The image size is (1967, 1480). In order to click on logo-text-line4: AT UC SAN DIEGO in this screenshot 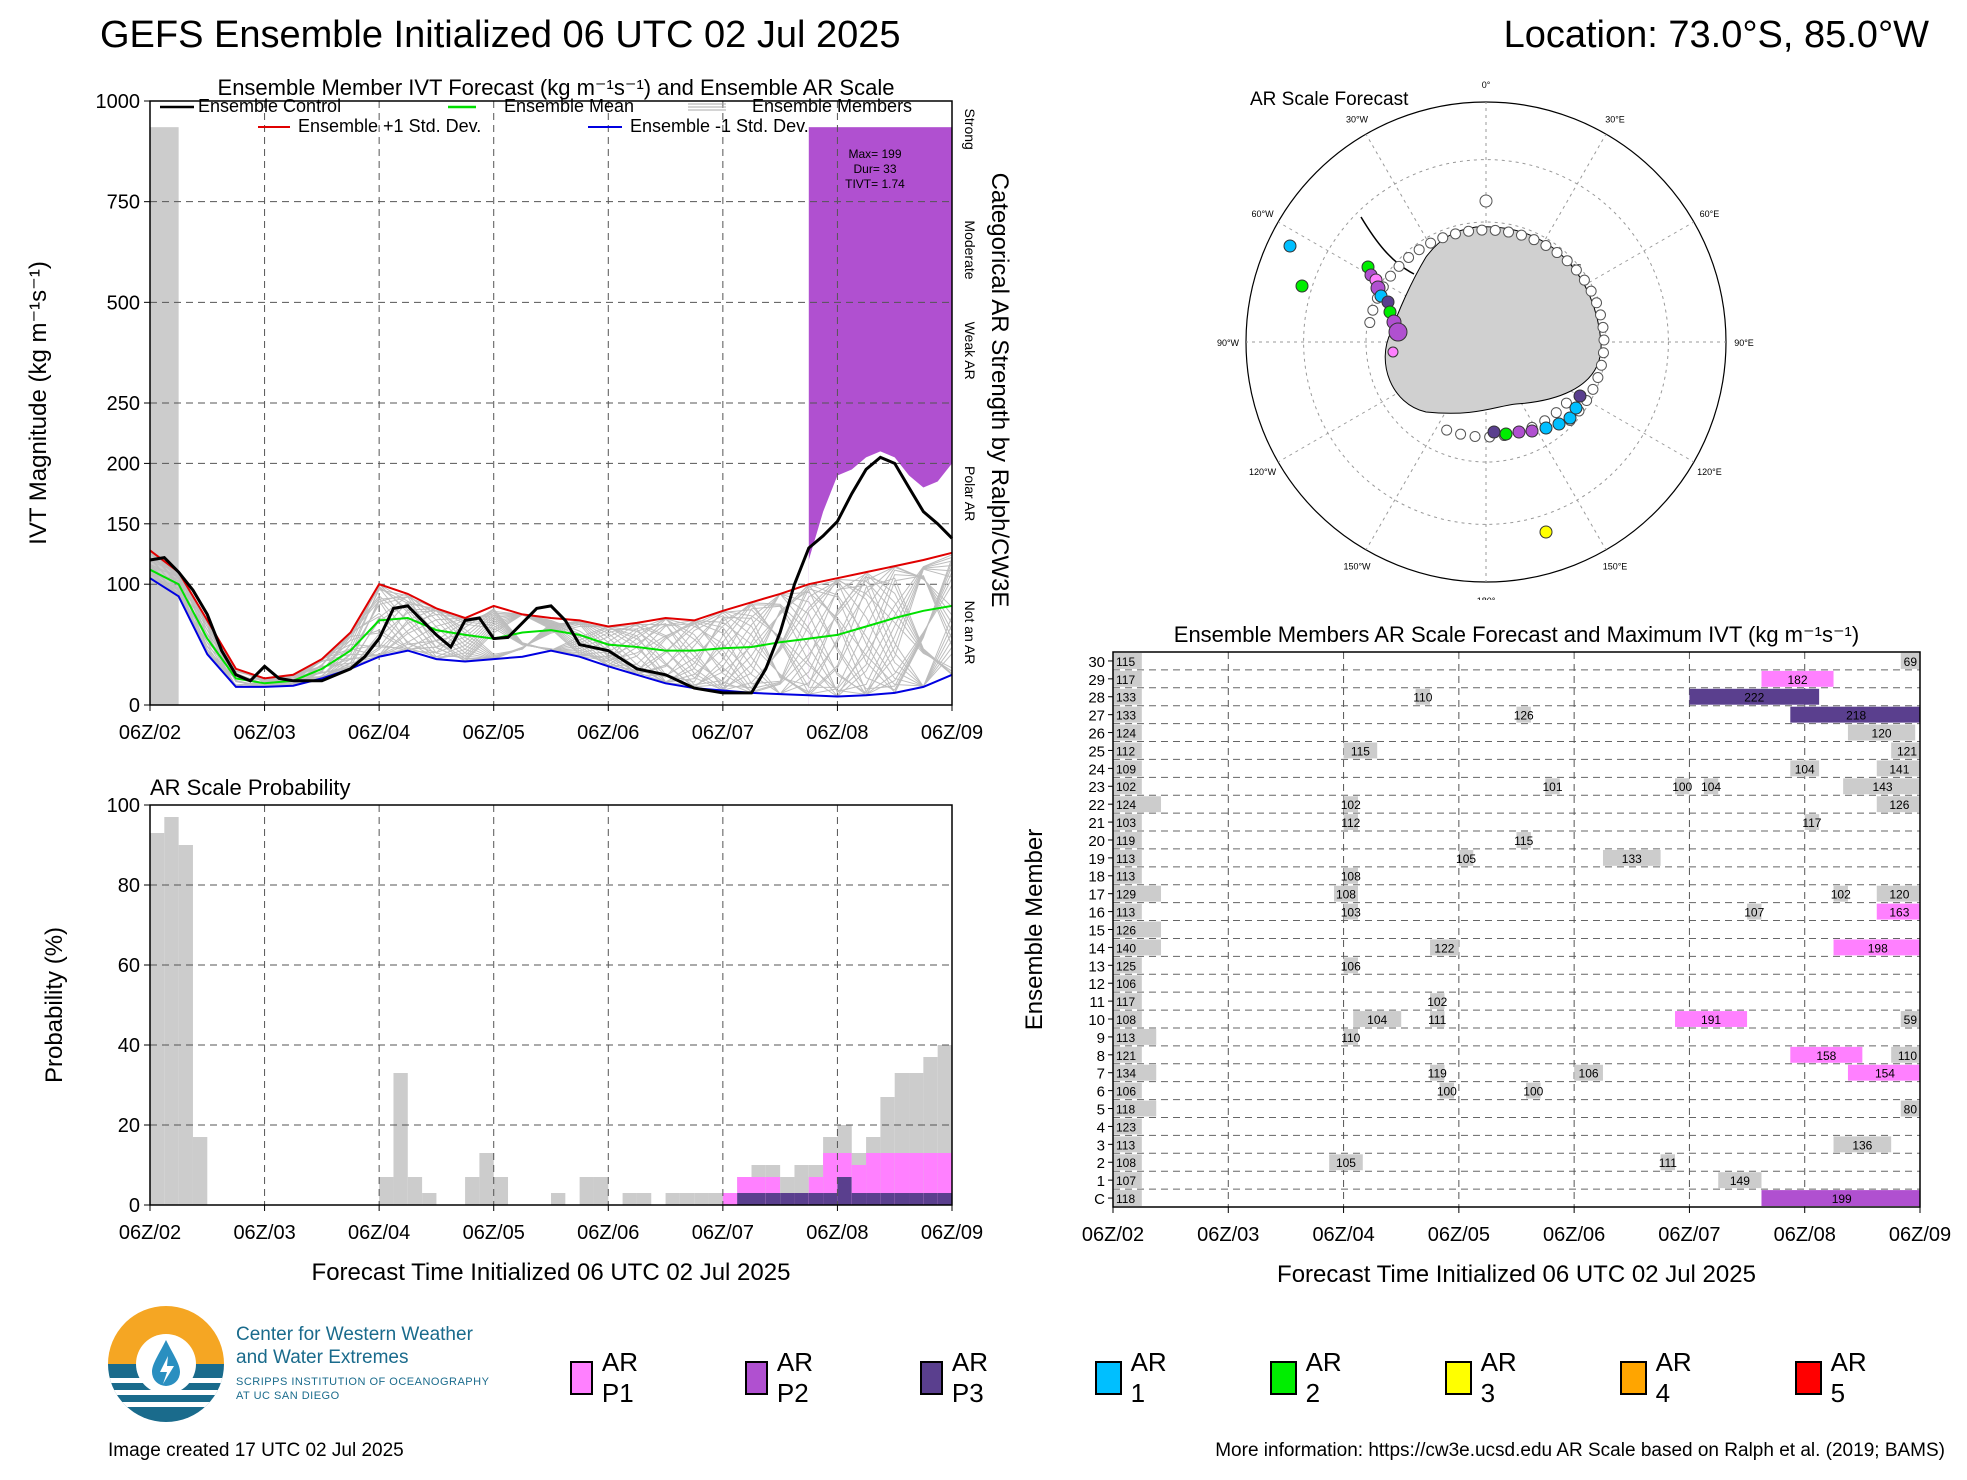, I will do `click(288, 1396)`.